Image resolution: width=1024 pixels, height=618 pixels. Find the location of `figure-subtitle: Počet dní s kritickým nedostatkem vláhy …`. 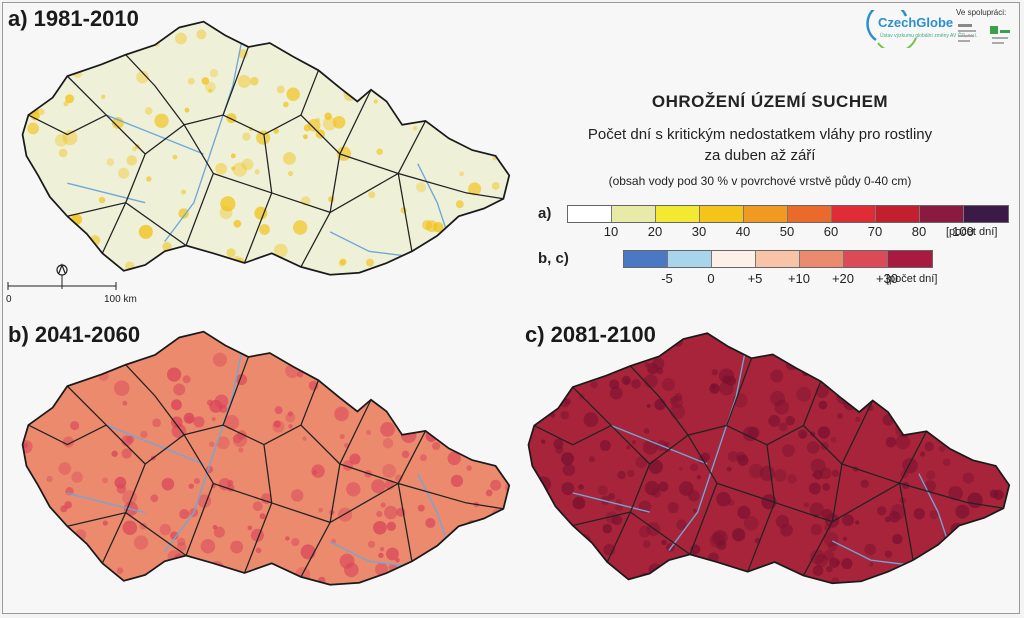

figure-subtitle: Počet dní s kritickým nedostatkem vláhy … is located at coordinates (760, 145).